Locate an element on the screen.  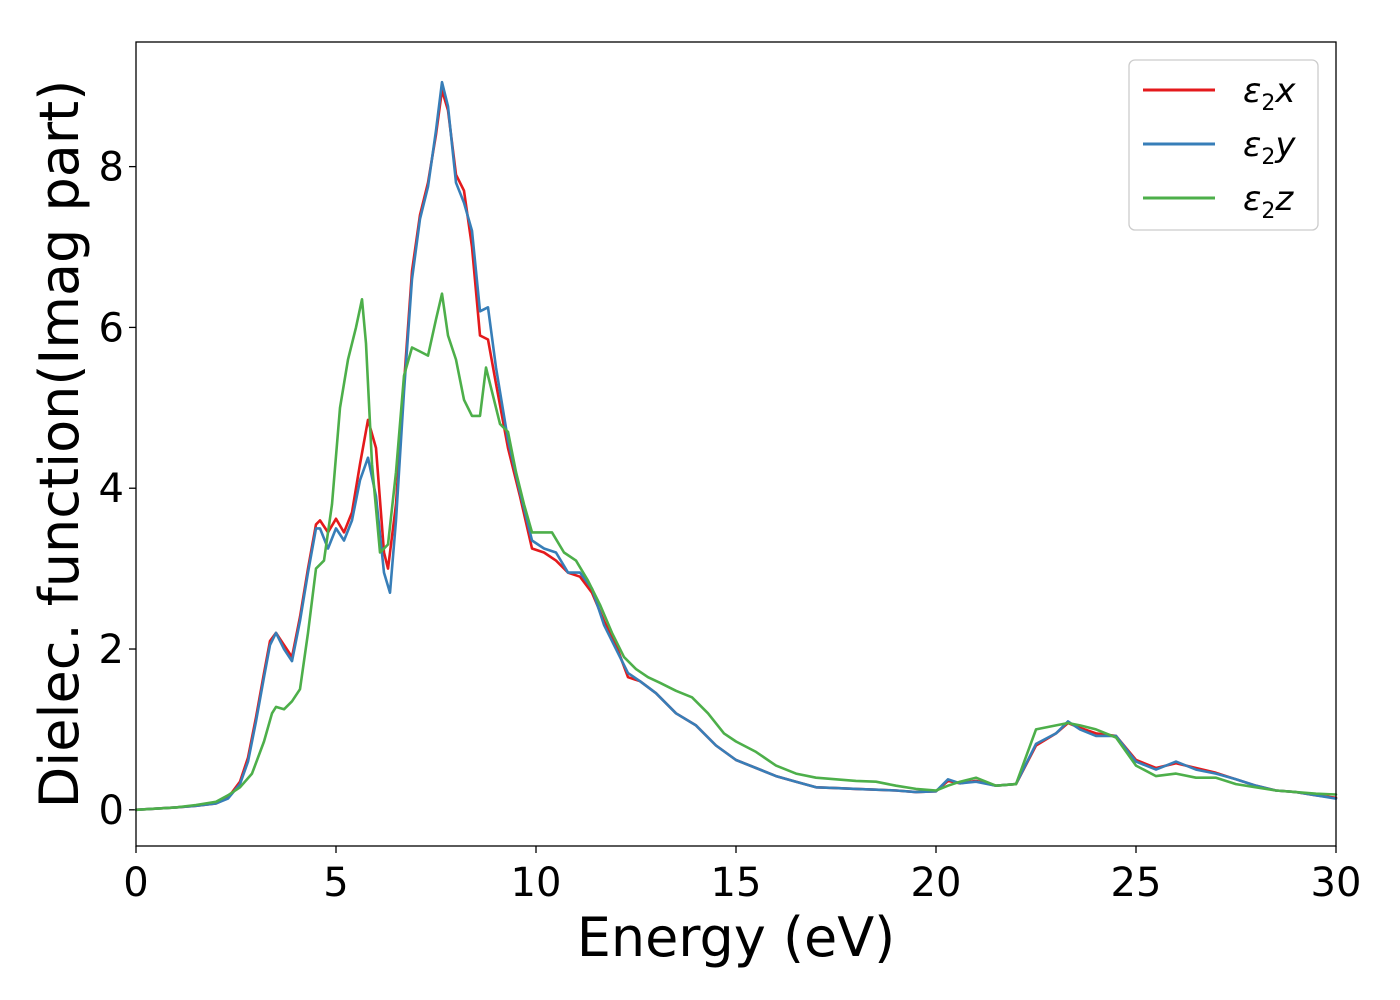
y-tick-label: 0 is located at coordinates (111, 811).